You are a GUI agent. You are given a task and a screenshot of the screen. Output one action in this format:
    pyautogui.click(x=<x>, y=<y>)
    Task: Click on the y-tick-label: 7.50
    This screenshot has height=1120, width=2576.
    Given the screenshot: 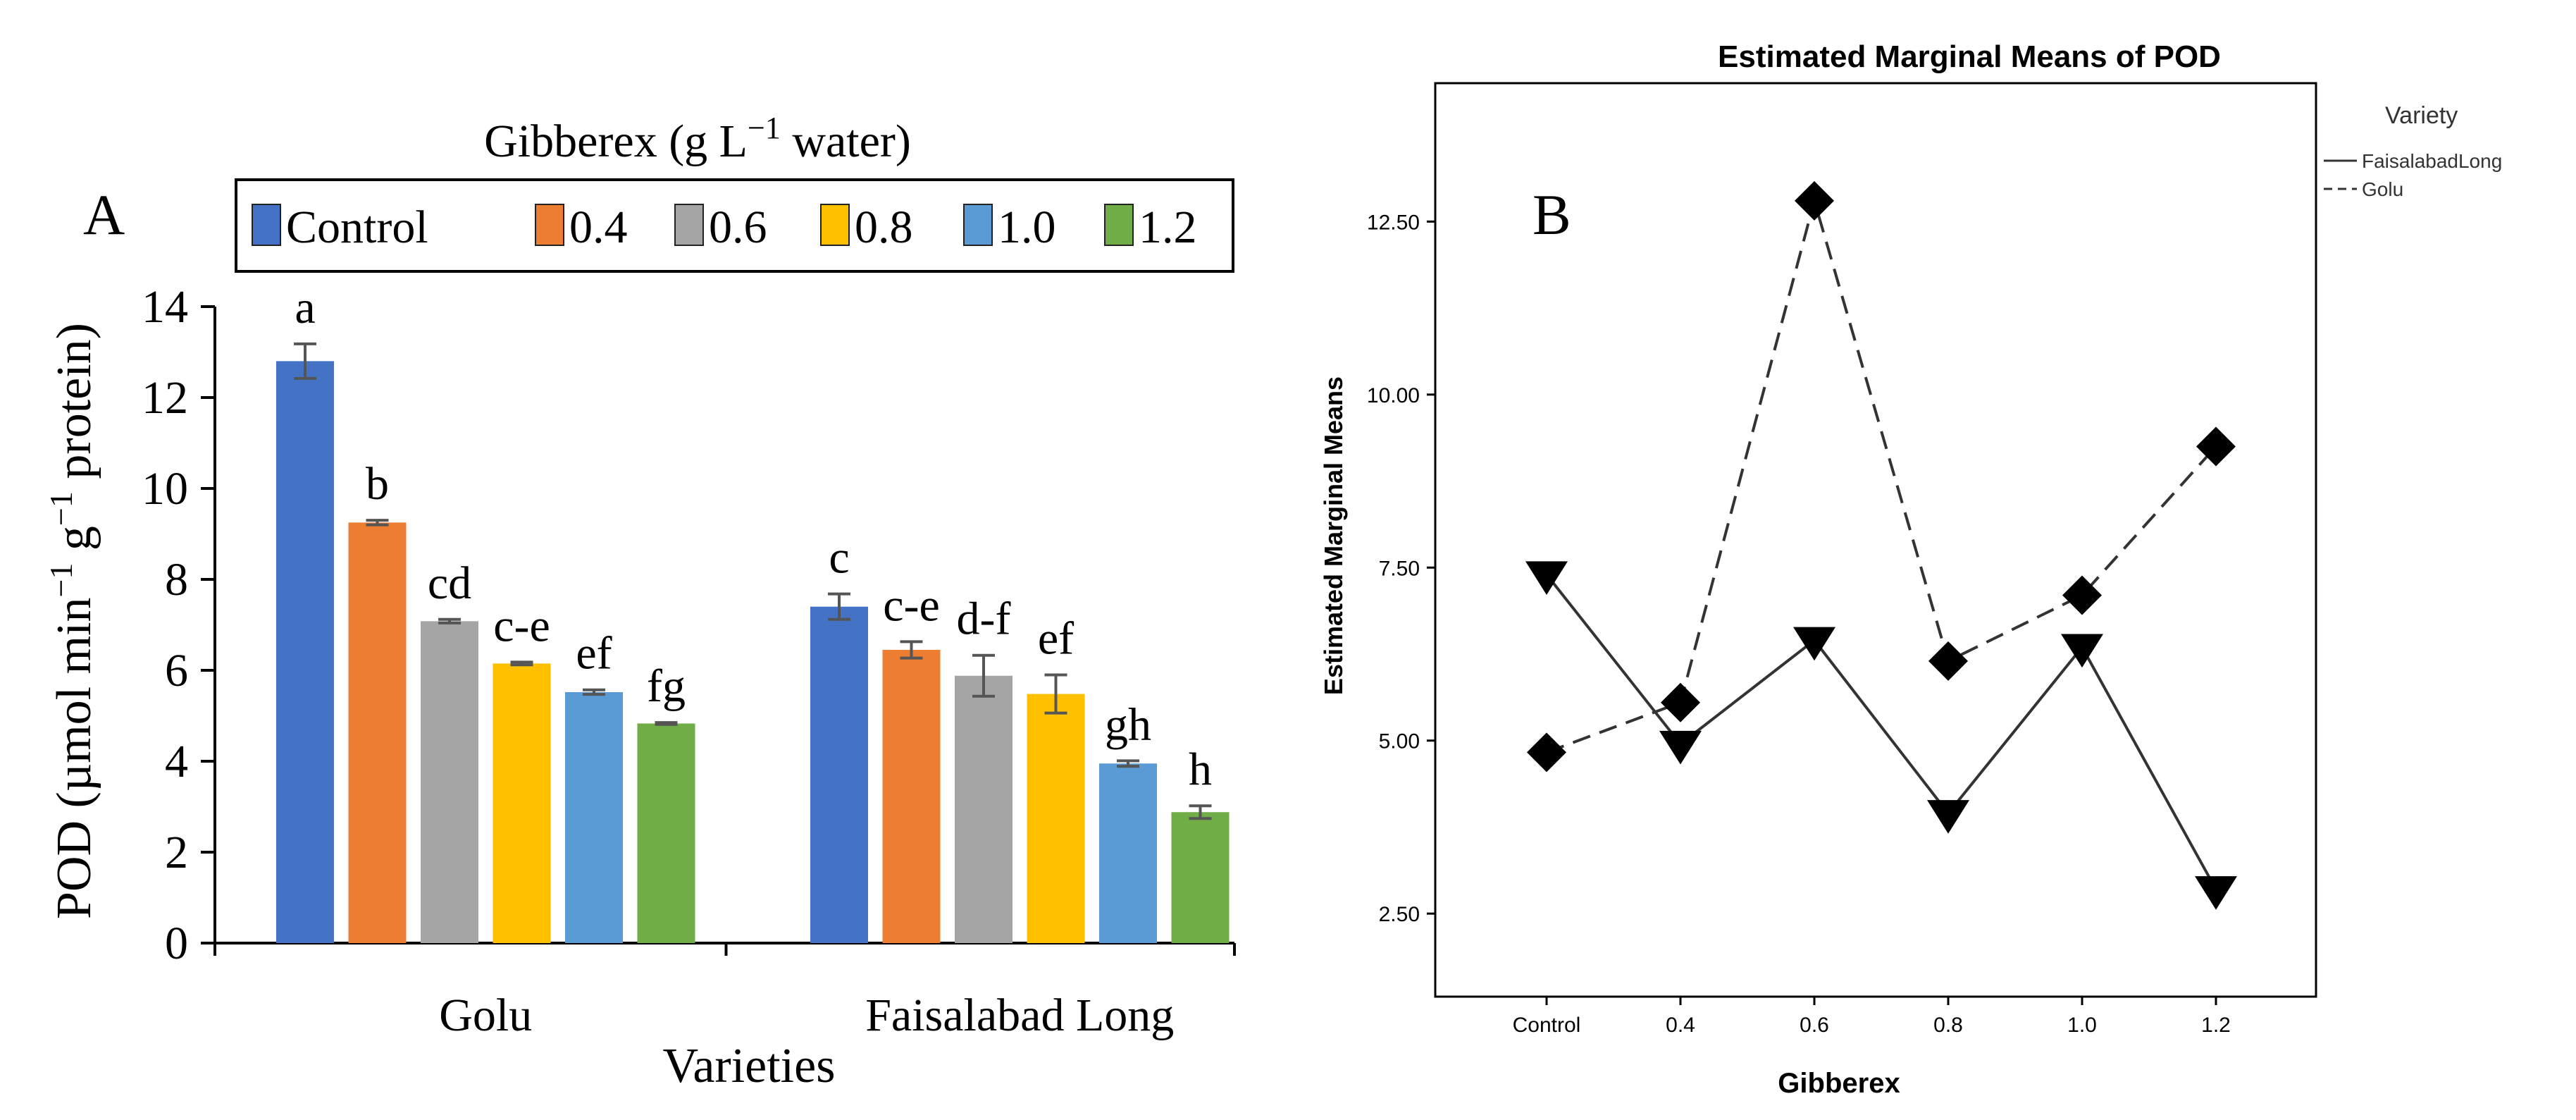 What is the action you would take?
    pyautogui.click(x=1399, y=568)
    